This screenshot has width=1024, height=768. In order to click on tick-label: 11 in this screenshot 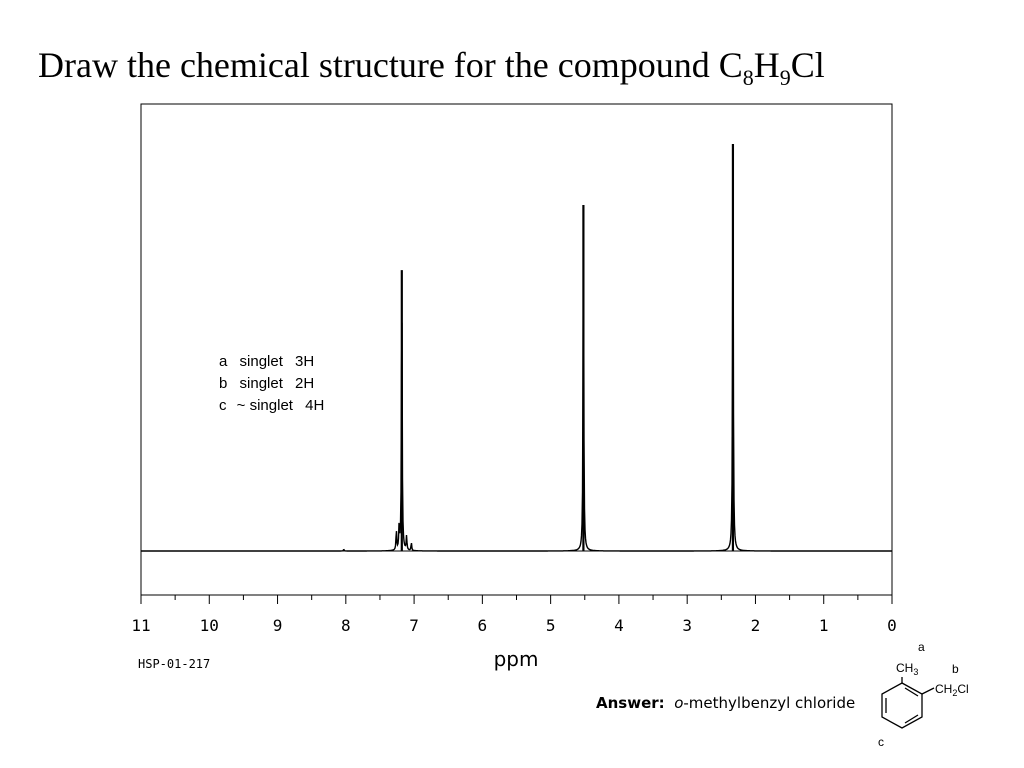, I will do `click(140, 625)`.